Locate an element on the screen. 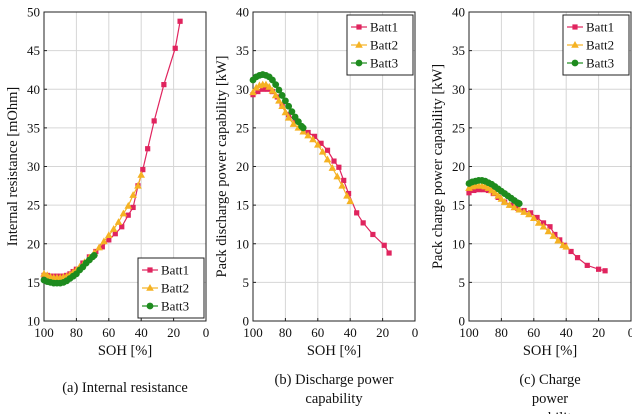  y-axis-label: Pack discharge power capability [kW] is located at coordinates (222, 167).